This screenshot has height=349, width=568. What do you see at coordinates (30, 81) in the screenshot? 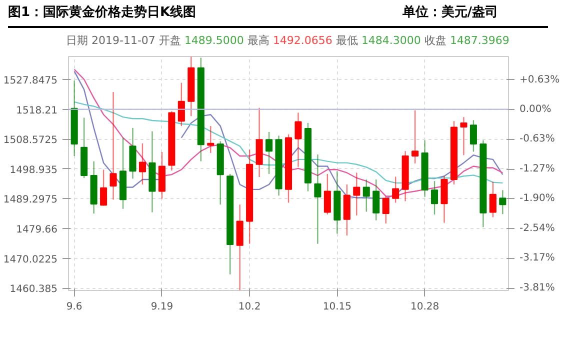
I see `y-tick-label: 1527.8475` at bounding box center [30, 81].